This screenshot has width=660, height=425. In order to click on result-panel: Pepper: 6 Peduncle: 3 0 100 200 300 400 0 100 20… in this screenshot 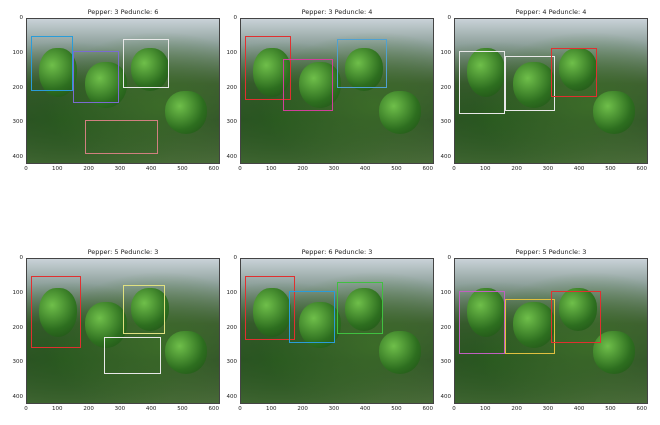, I will do `click(330, 330)`.